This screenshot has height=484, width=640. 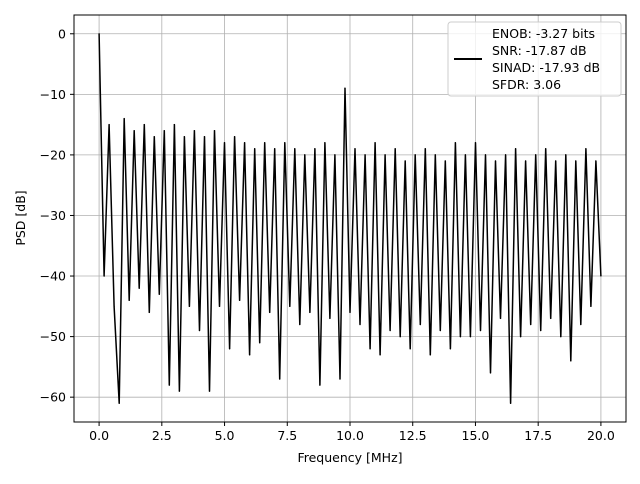 I want to click on legend-box, so click(x=534, y=59).